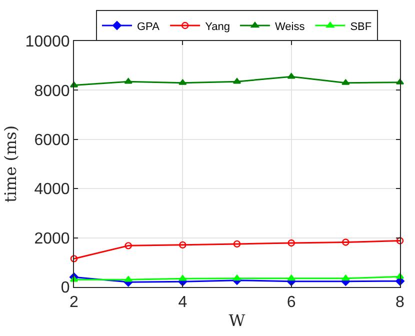 Image resolution: width=415 pixels, height=336 pixels. I want to click on y-tick-label: 6000, so click(52, 140).